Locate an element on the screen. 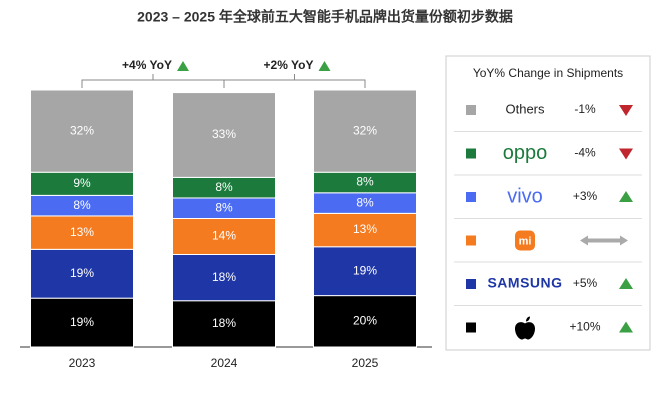  yoy-change: -4% is located at coordinates (585, 153).